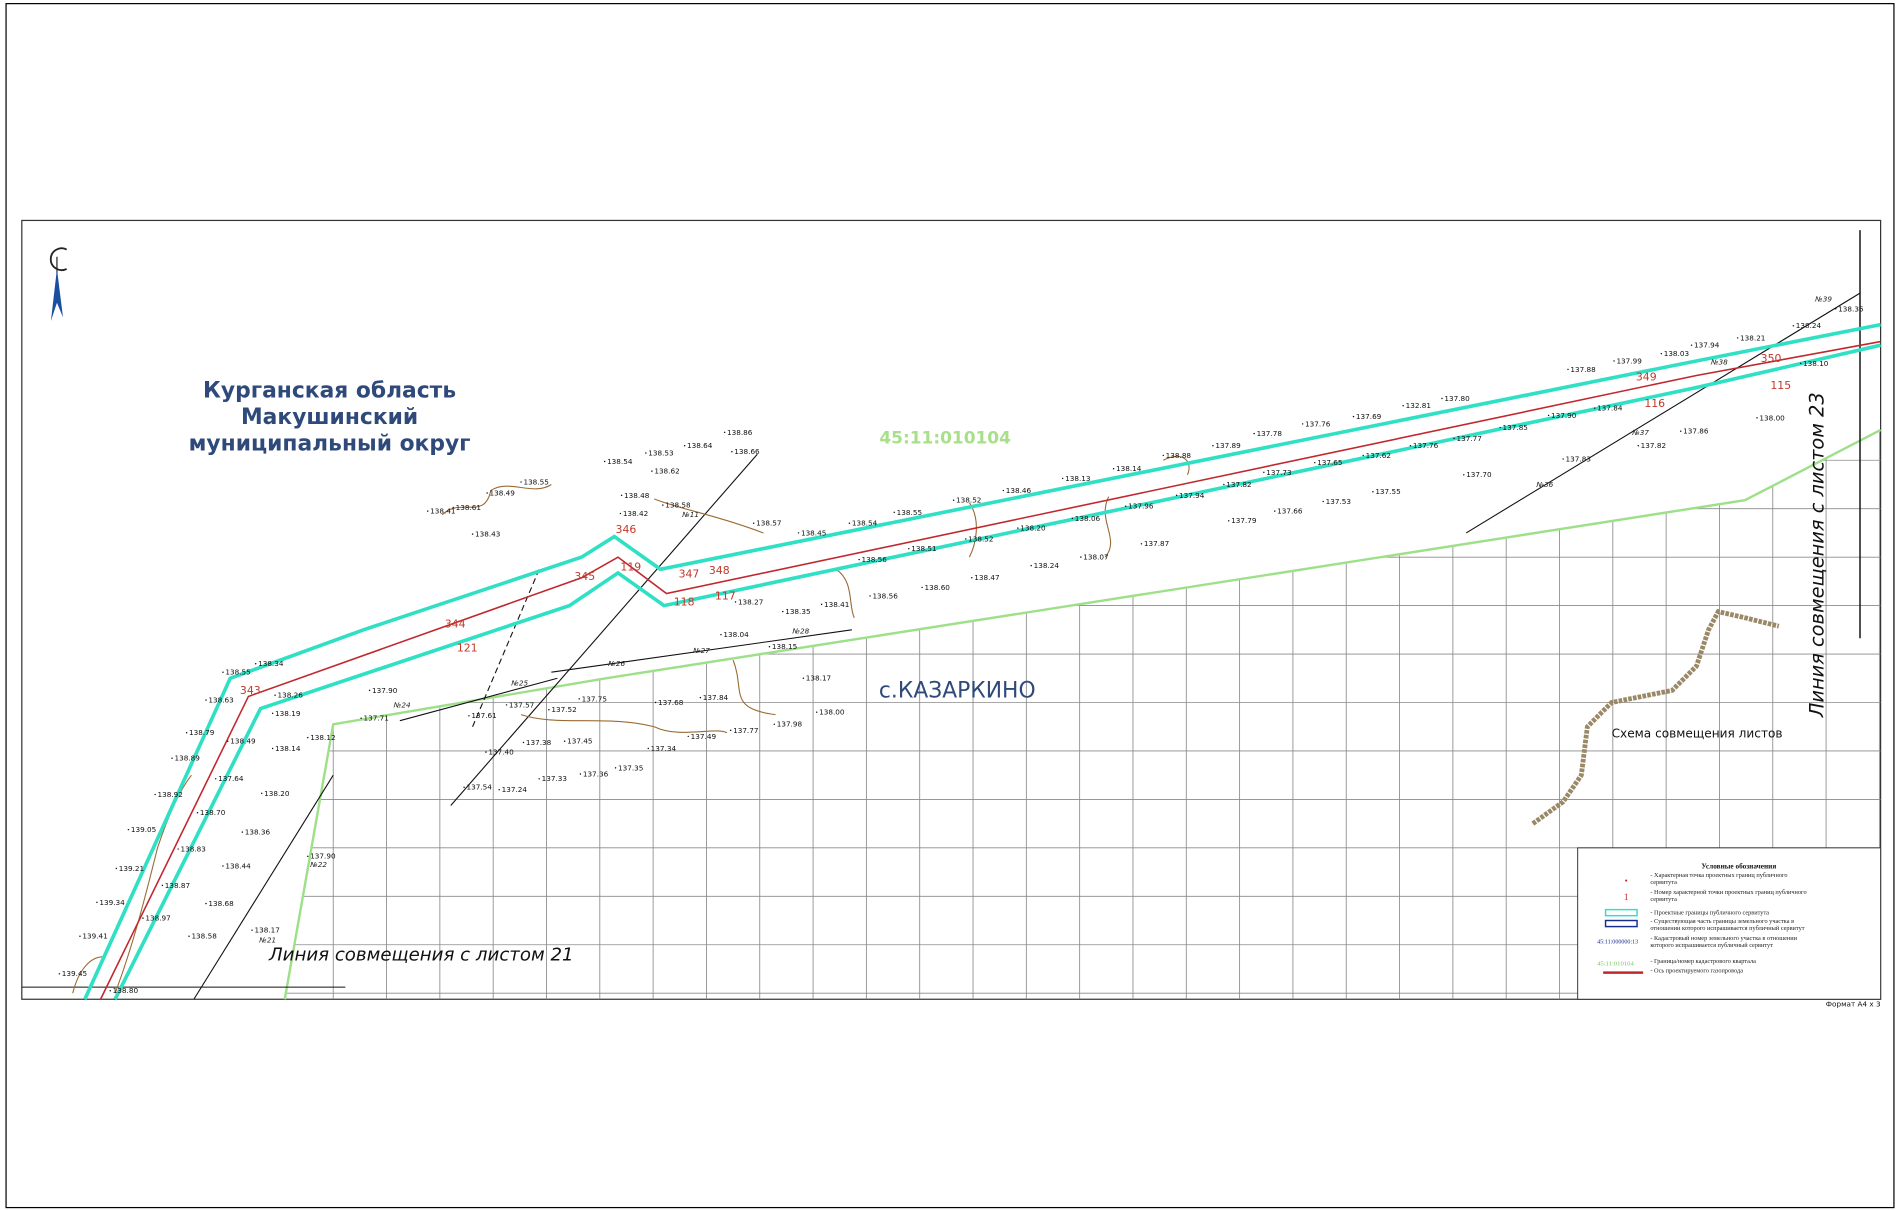 This screenshot has height=1210, width=1900. Describe the element at coordinates (94, 936) in the screenshot. I see `elevation-label: 139.41` at that location.